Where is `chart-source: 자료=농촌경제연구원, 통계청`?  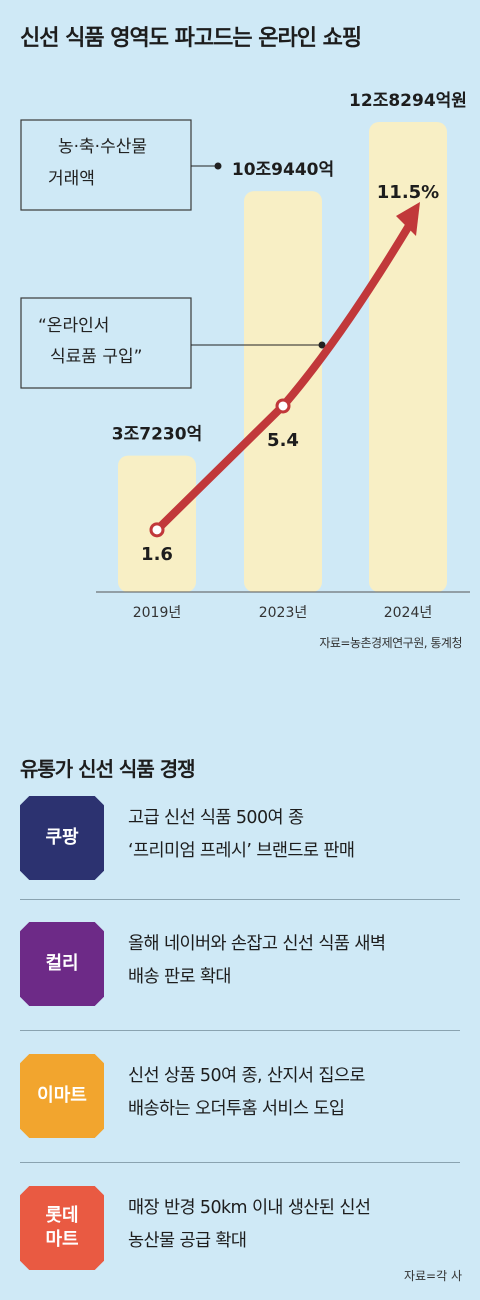 chart-source: 자료=농촌경제연구원, 통계청 is located at coordinates (390, 643).